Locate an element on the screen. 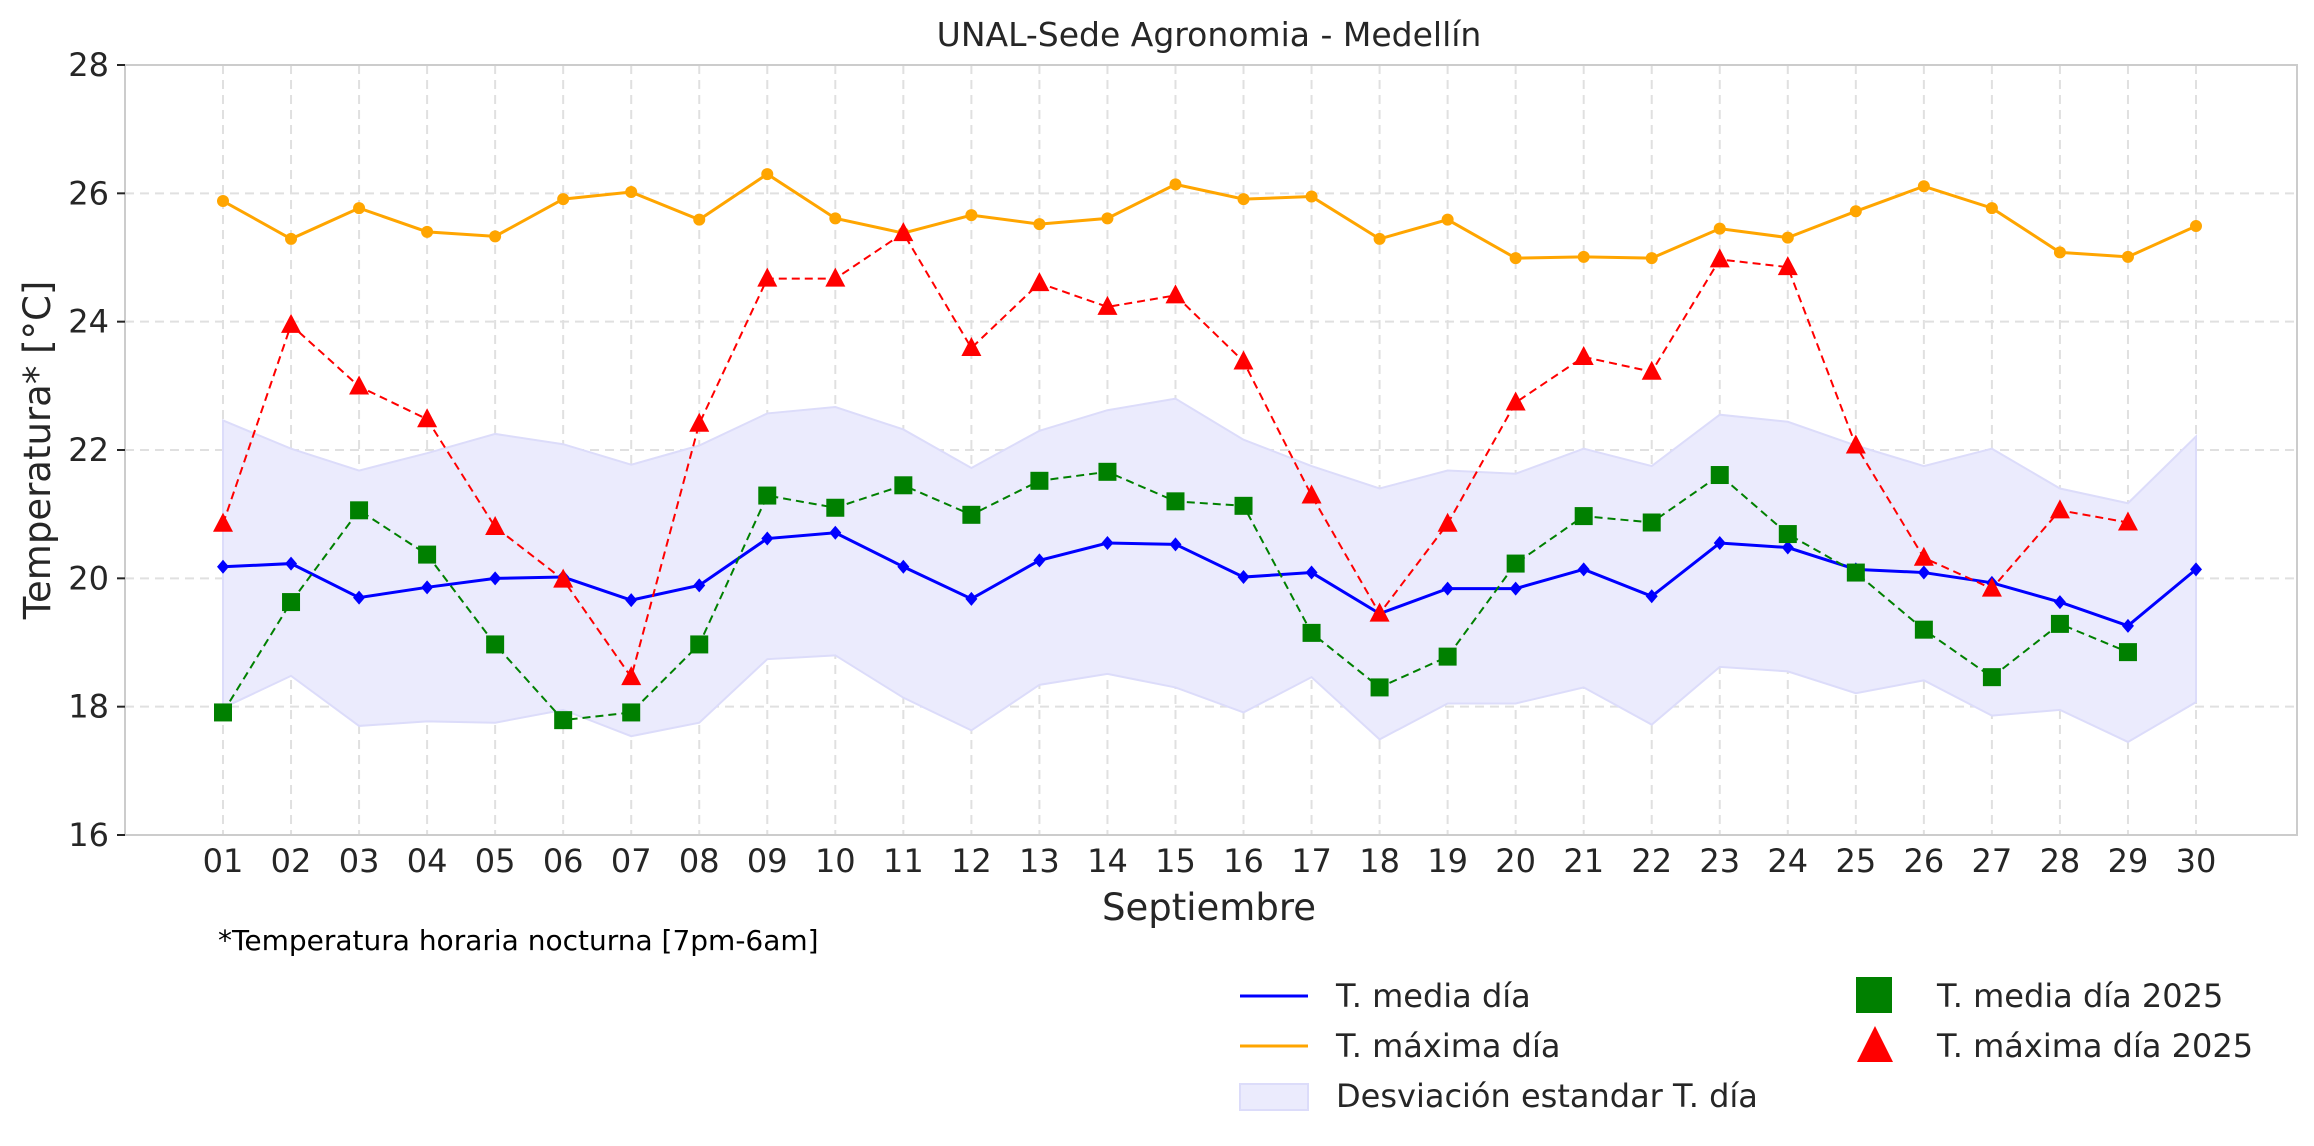 The width and height of the screenshot is (2314, 1146). x-tick-label: 25 is located at coordinates (1855, 861).